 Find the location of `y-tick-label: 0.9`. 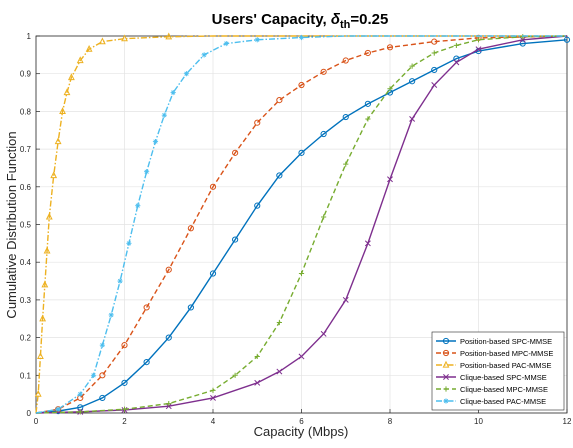

y-tick-label: 0.9 is located at coordinates (26, 74).